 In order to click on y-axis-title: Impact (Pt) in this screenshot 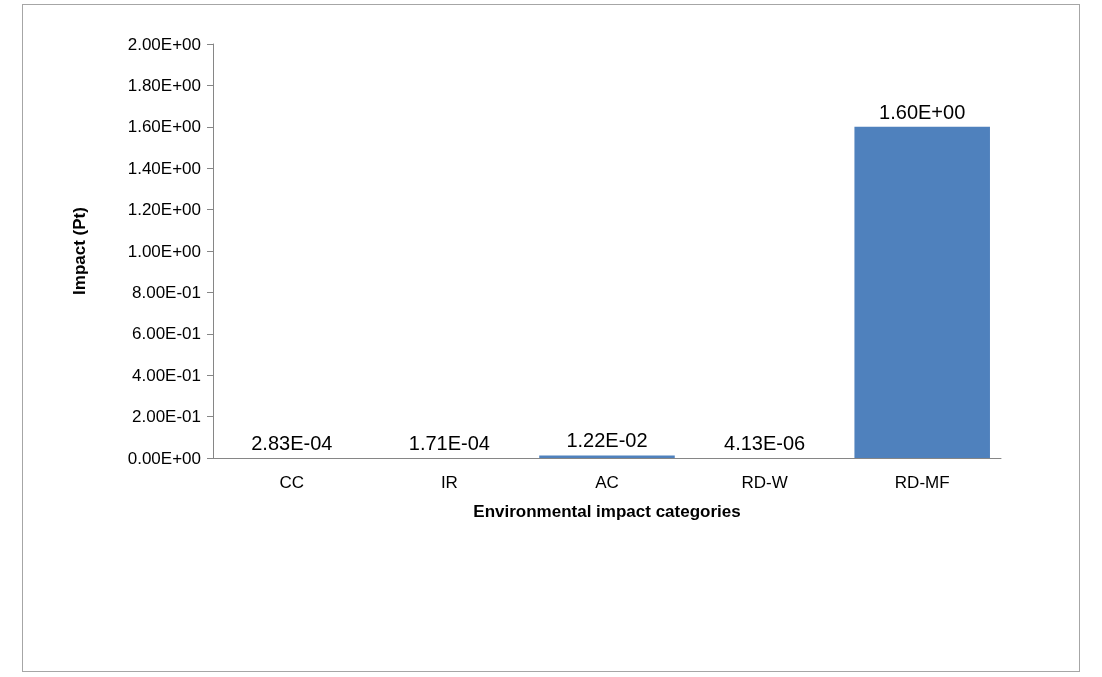, I will do `click(79, 251)`.